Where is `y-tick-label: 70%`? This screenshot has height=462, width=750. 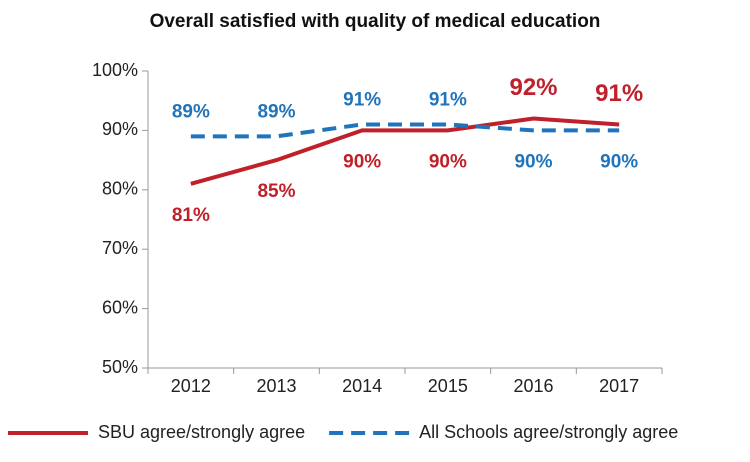 y-tick-label: 70% is located at coordinates (120, 248).